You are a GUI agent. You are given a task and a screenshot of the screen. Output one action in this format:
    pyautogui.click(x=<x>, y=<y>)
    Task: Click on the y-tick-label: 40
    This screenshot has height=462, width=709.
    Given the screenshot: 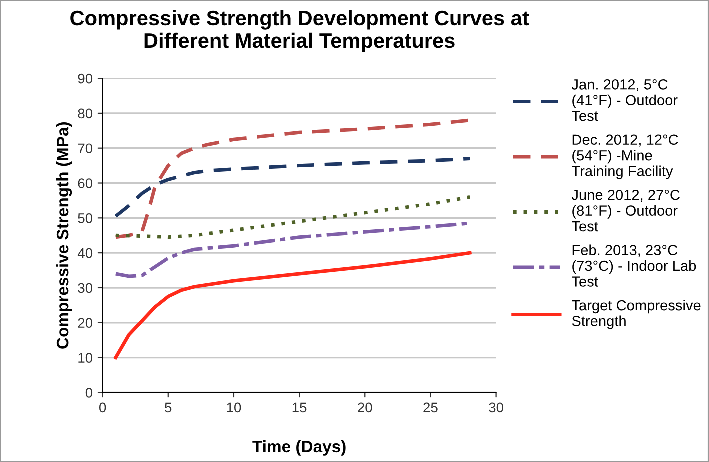 What is the action you would take?
    pyautogui.click(x=85, y=253)
    